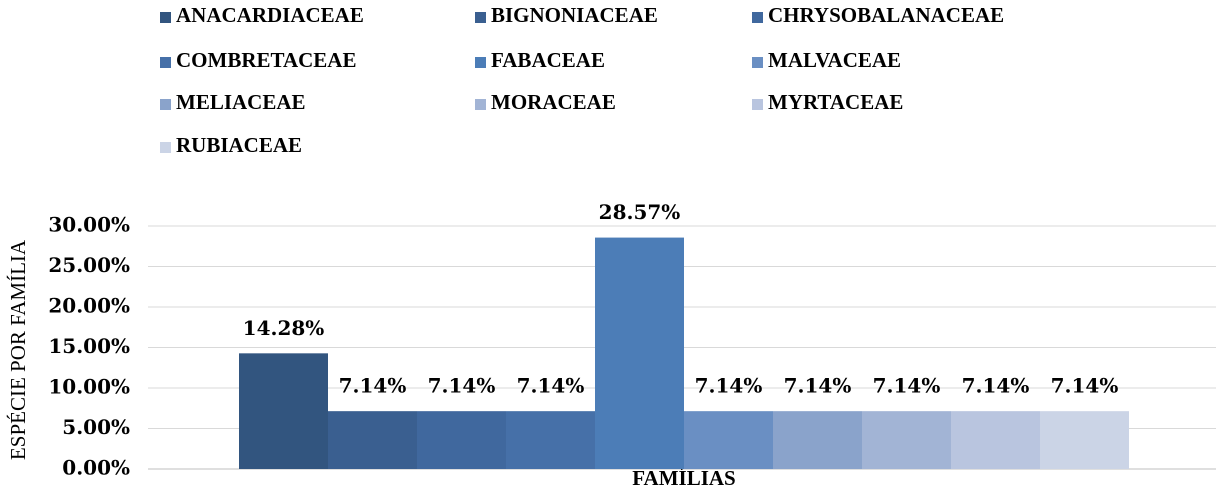 Image resolution: width=1216 pixels, height=492 pixels. I want to click on legend-label: CHRYSOBALANACEAE, so click(886, 15).